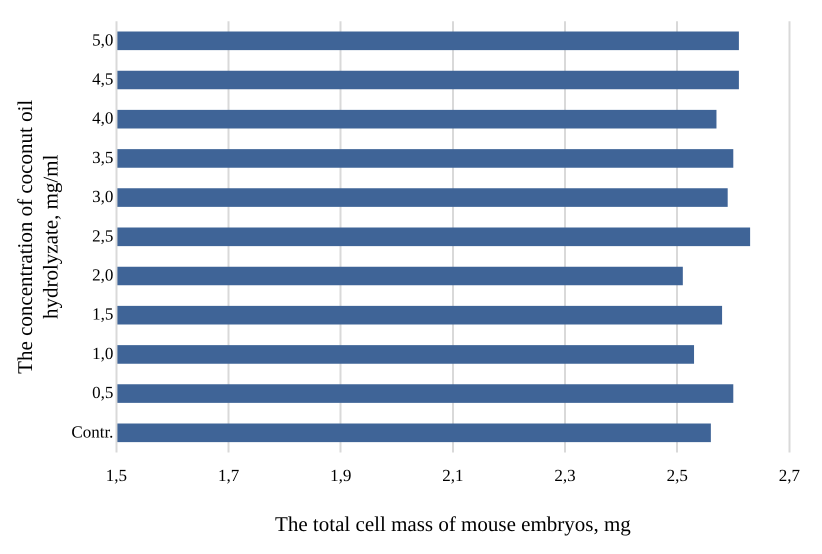 This screenshot has height=554, width=822. I want to click on x-tick-label: 2,5, so click(677, 476).